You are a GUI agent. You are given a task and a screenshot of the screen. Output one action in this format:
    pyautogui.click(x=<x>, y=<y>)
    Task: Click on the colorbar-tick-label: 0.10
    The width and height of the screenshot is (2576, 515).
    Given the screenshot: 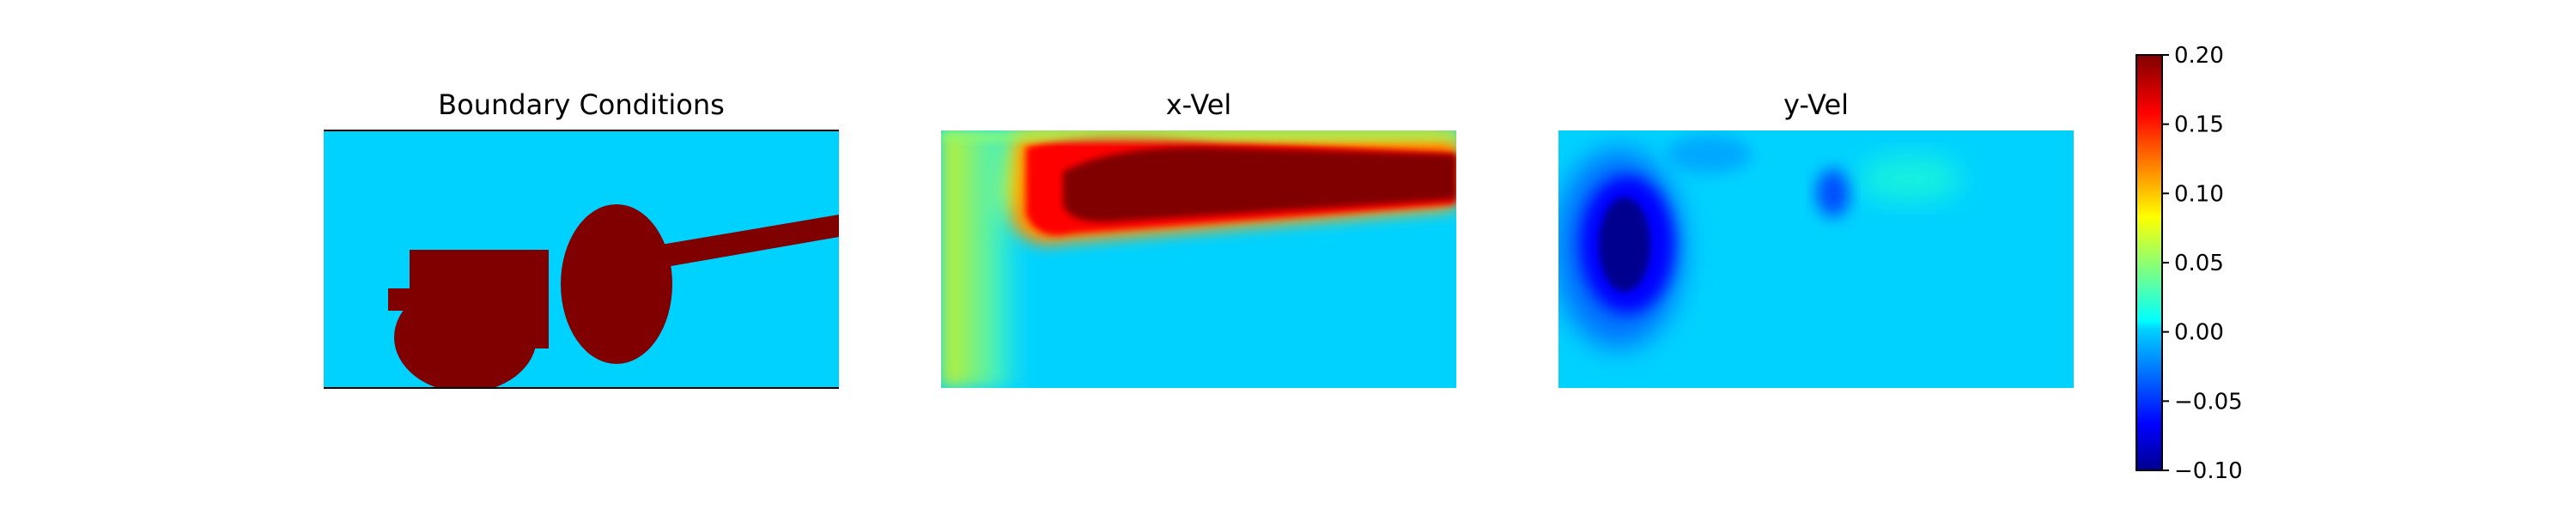 What is the action you would take?
    pyautogui.click(x=2199, y=194)
    